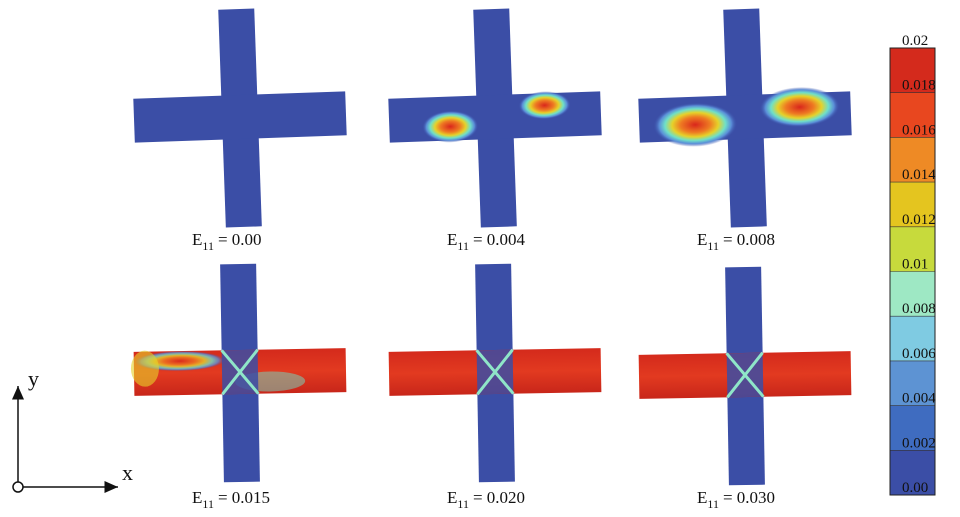 Image resolution: width=960 pixels, height=517 pixels. What do you see at coordinates (749, 497) in the screenshot?
I see `label-value: = 0.030` at bounding box center [749, 497].